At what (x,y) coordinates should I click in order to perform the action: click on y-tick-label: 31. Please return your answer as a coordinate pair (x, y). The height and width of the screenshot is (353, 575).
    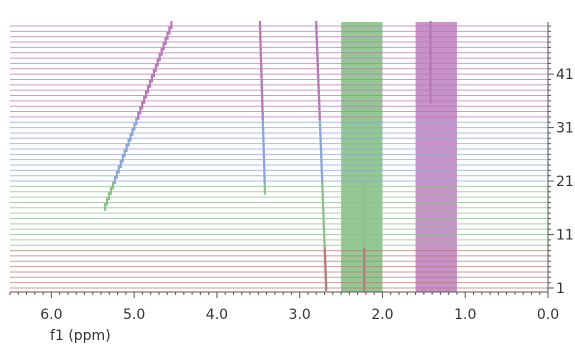
    Looking at the image, I should click on (565, 129).